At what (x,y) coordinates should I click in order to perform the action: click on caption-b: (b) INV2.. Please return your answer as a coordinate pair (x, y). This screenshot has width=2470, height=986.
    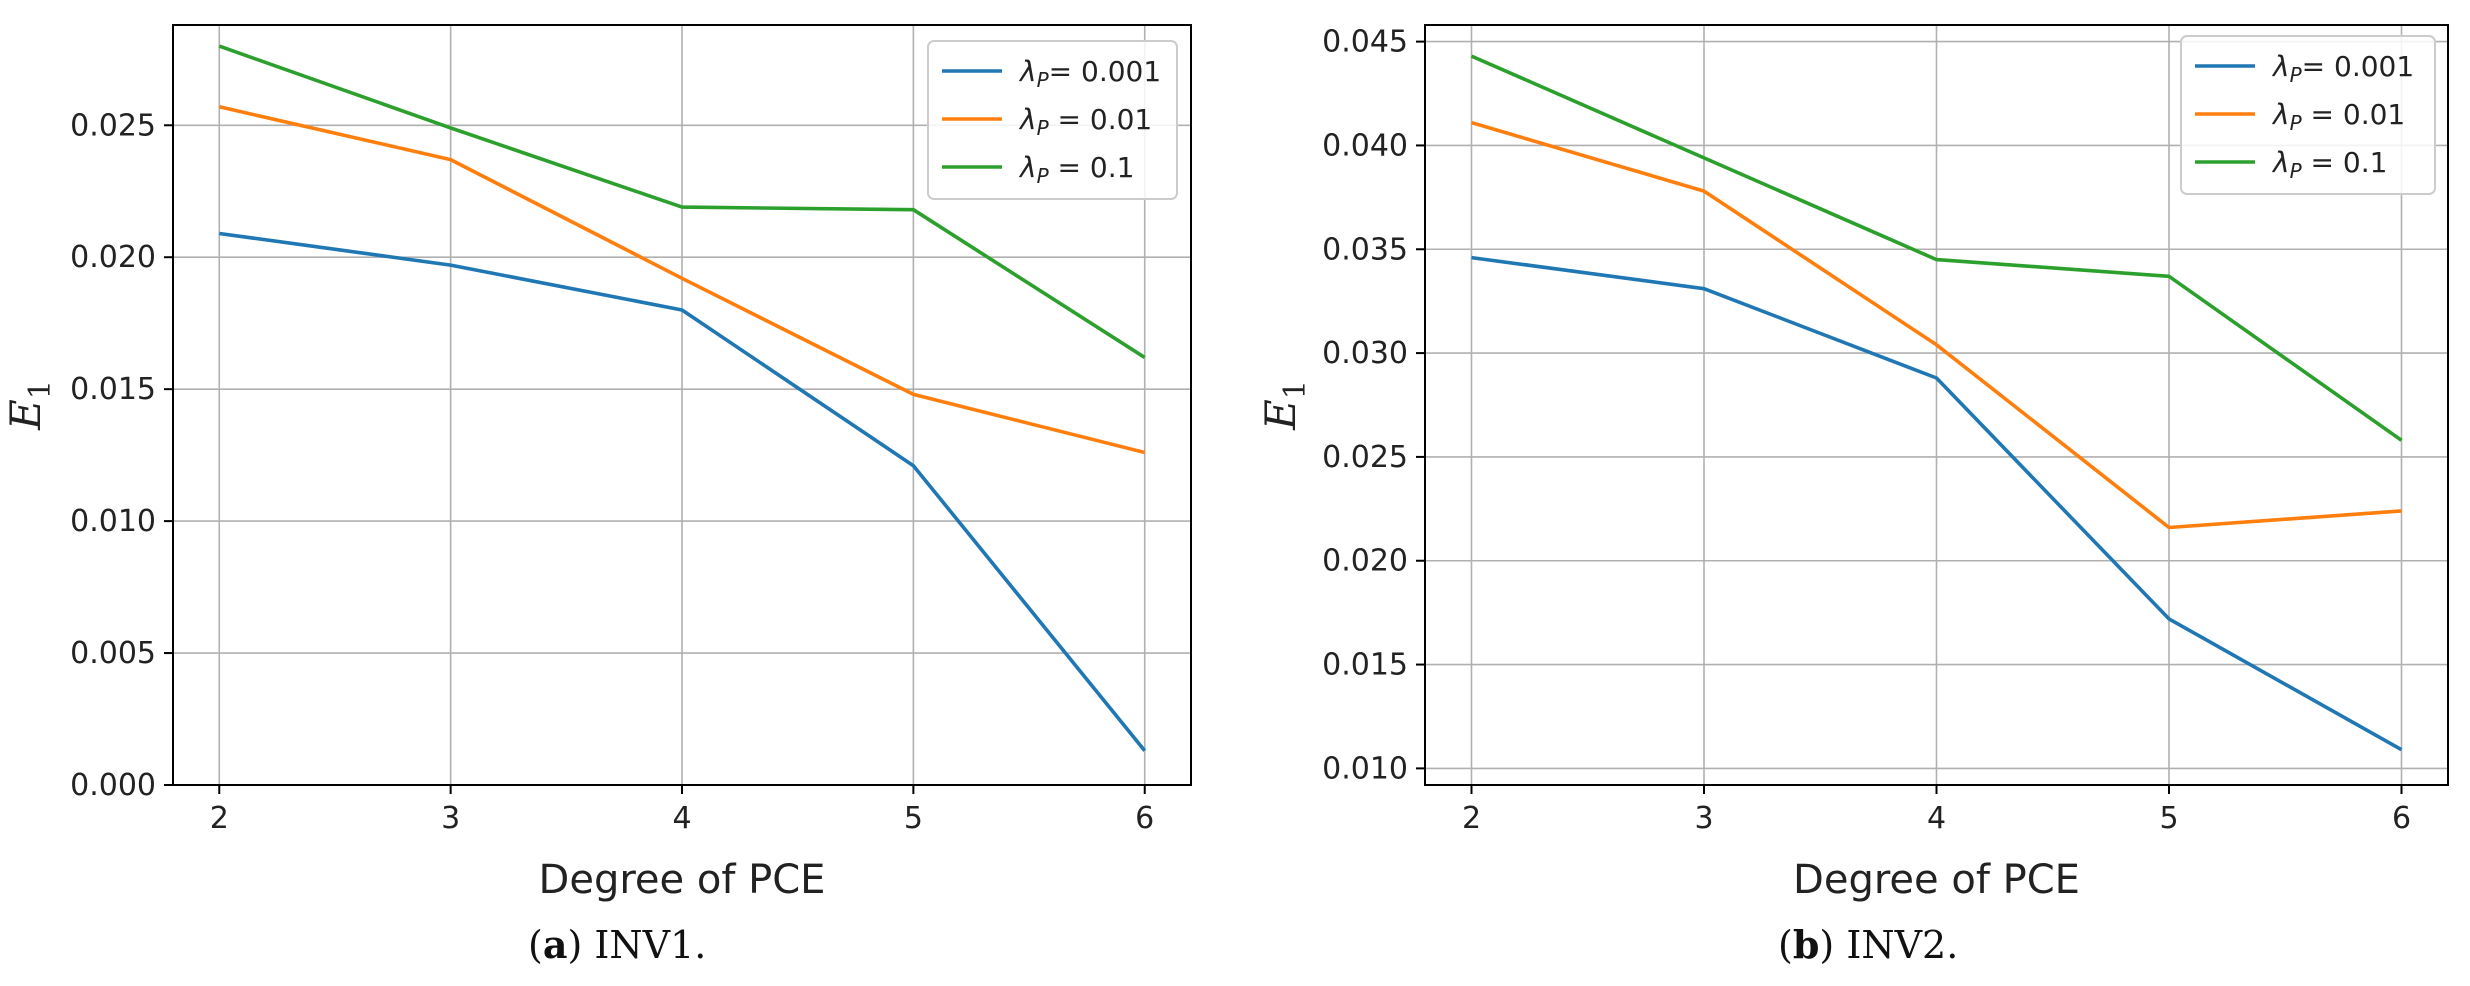
    Looking at the image, I should click on (1868, 944).